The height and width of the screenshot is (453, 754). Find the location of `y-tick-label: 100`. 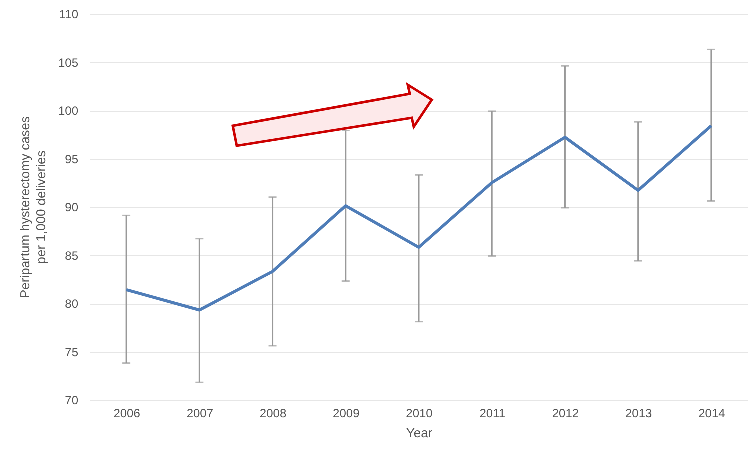

y-tick-label: 100 is located at coordinates (68, 111).